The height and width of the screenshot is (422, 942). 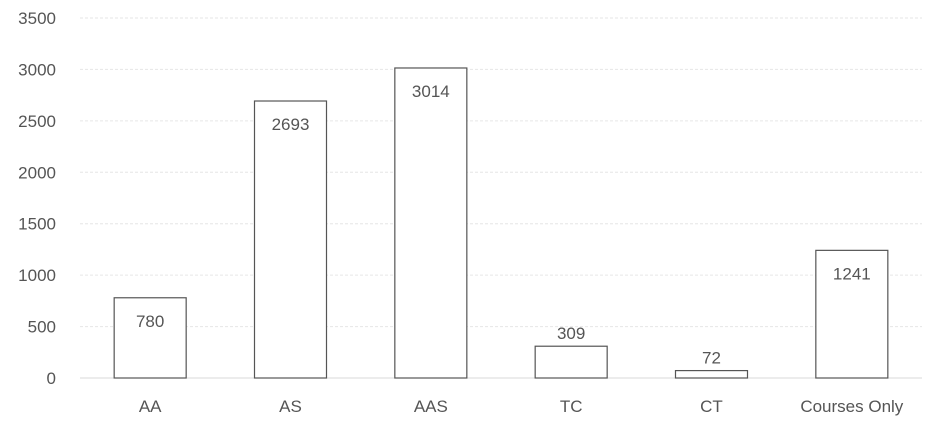 I want to click on x-tick-label: TC, so click(x=571, y=406).